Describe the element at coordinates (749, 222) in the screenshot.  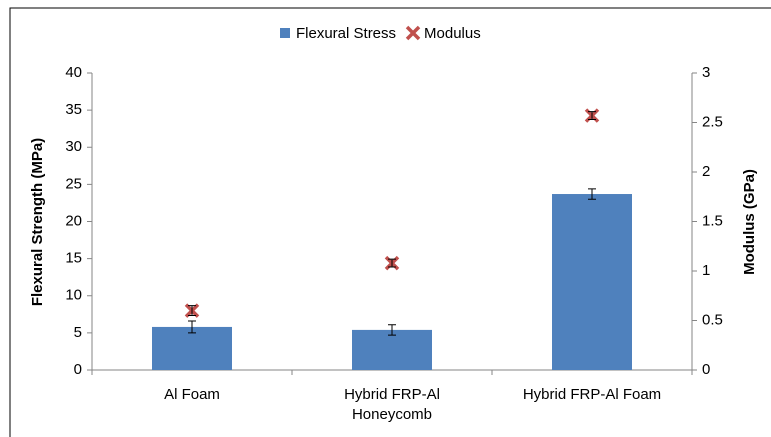
I see `y2-axis-title: Modulus (GPa)` at that location.